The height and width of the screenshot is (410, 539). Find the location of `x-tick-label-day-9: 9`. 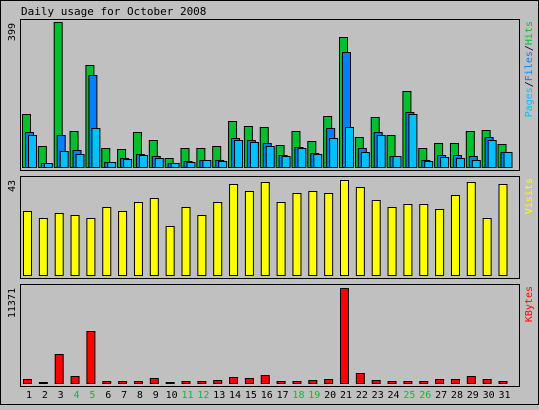

x-tick-label-day-9: 9 is located at coordinates (156, 395).